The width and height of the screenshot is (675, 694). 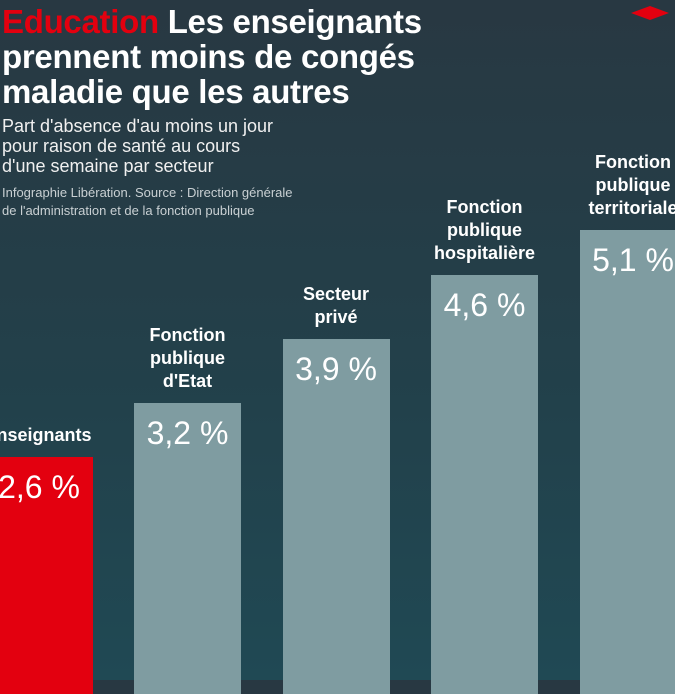 I want to click on category-label: Secteur privé, so click(x=336, y=306).